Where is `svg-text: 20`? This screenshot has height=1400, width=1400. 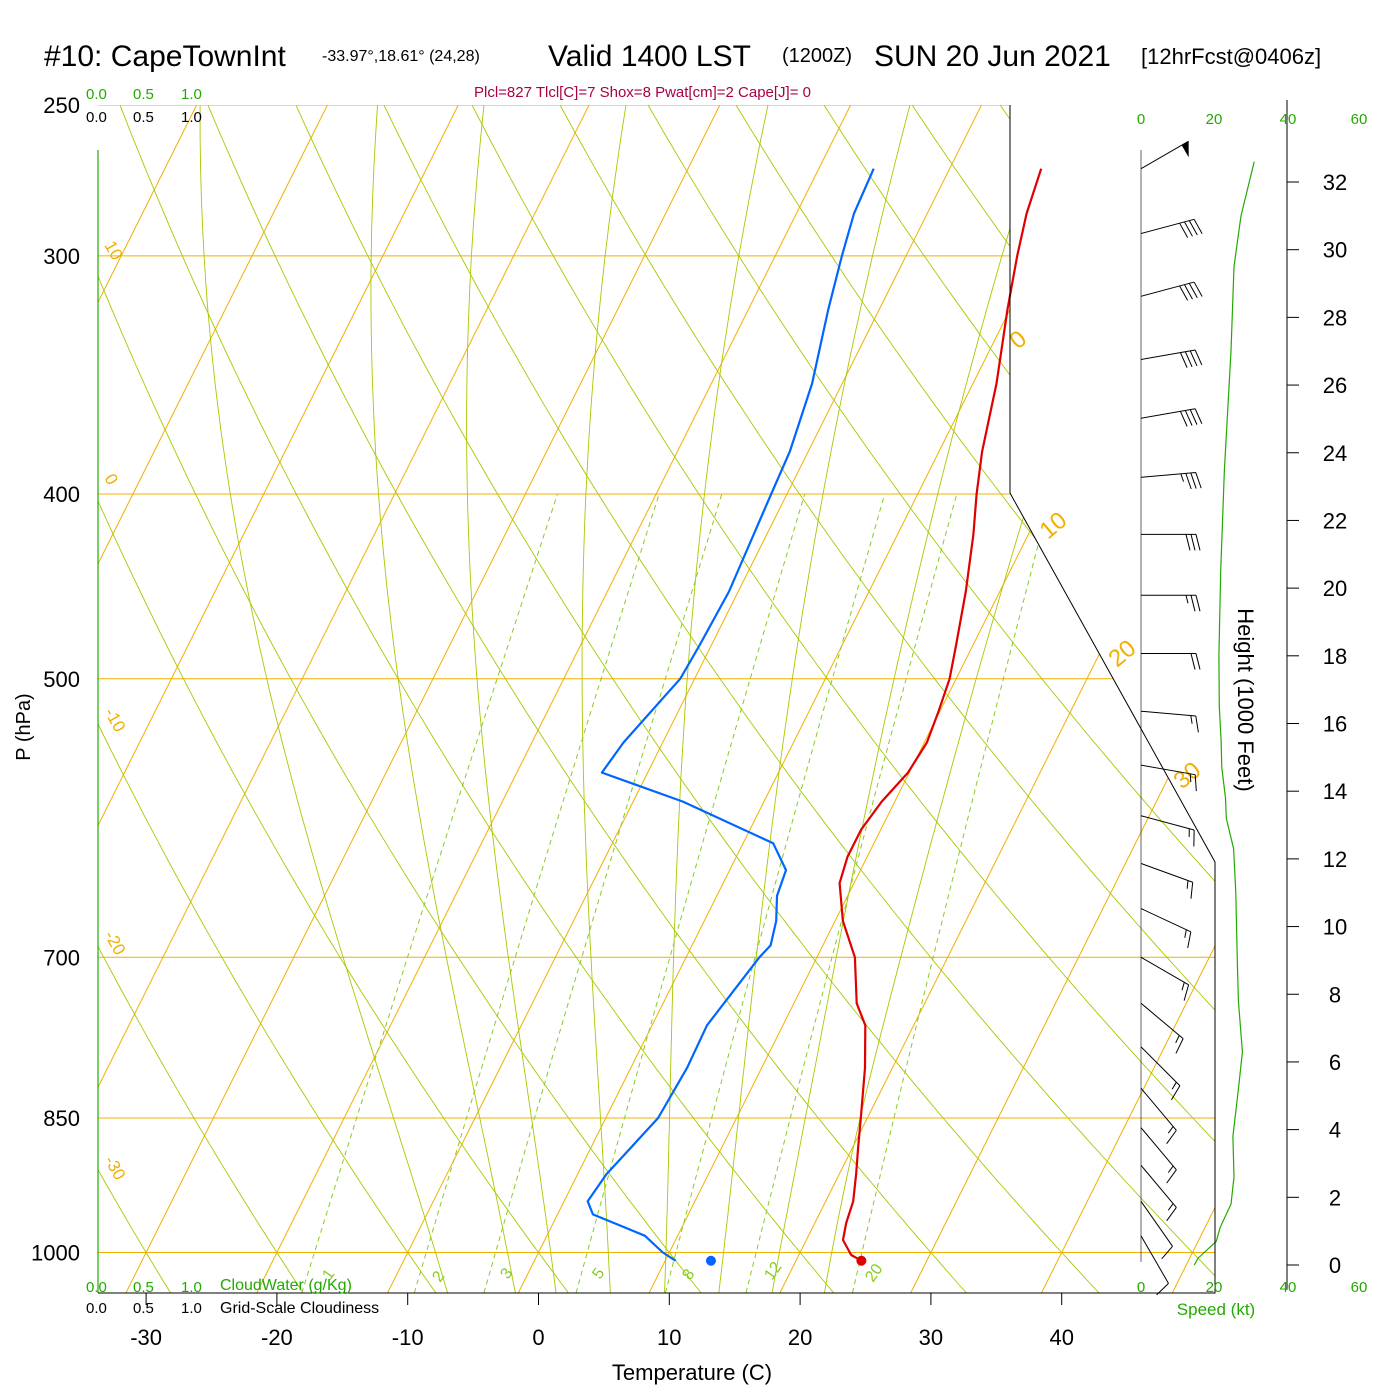 svg-text: 20 is located at coordinates (1214, 119).